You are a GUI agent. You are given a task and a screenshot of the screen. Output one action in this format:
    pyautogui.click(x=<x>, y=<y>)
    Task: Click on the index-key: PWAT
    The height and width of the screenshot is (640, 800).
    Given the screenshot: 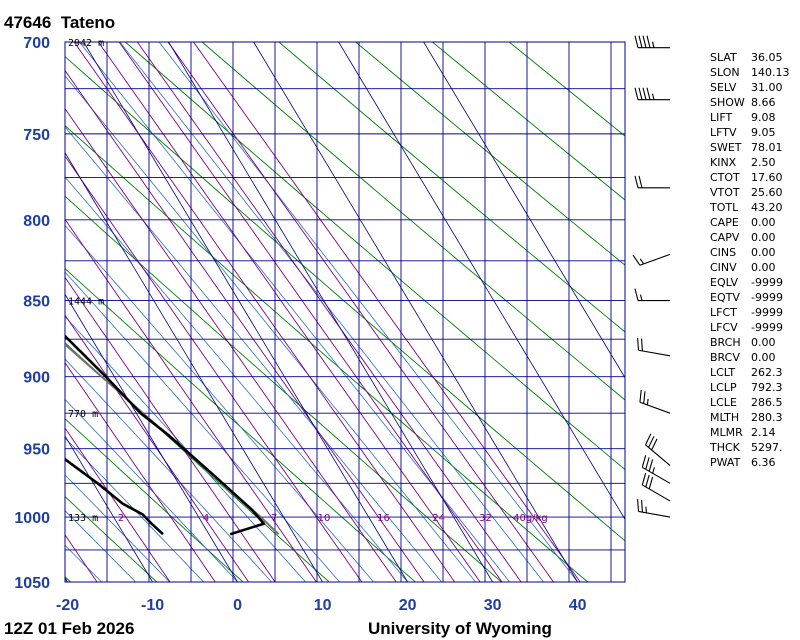 What is the action you would take?
    pyautogui.click(x=725, y=462)
    